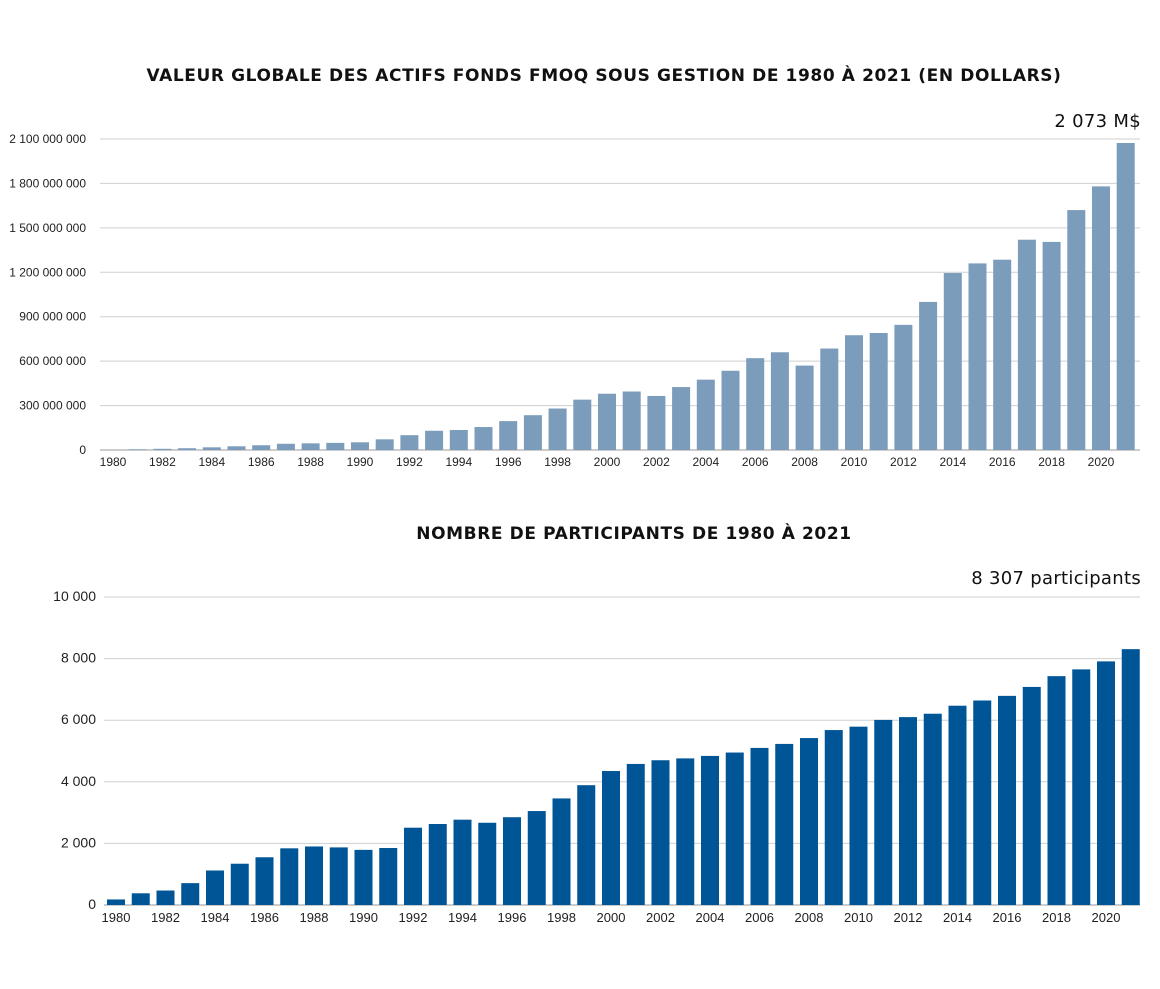 The width and height of the screenshot is (1160, 989). I want to click on bar-2008, so click(804, 407).